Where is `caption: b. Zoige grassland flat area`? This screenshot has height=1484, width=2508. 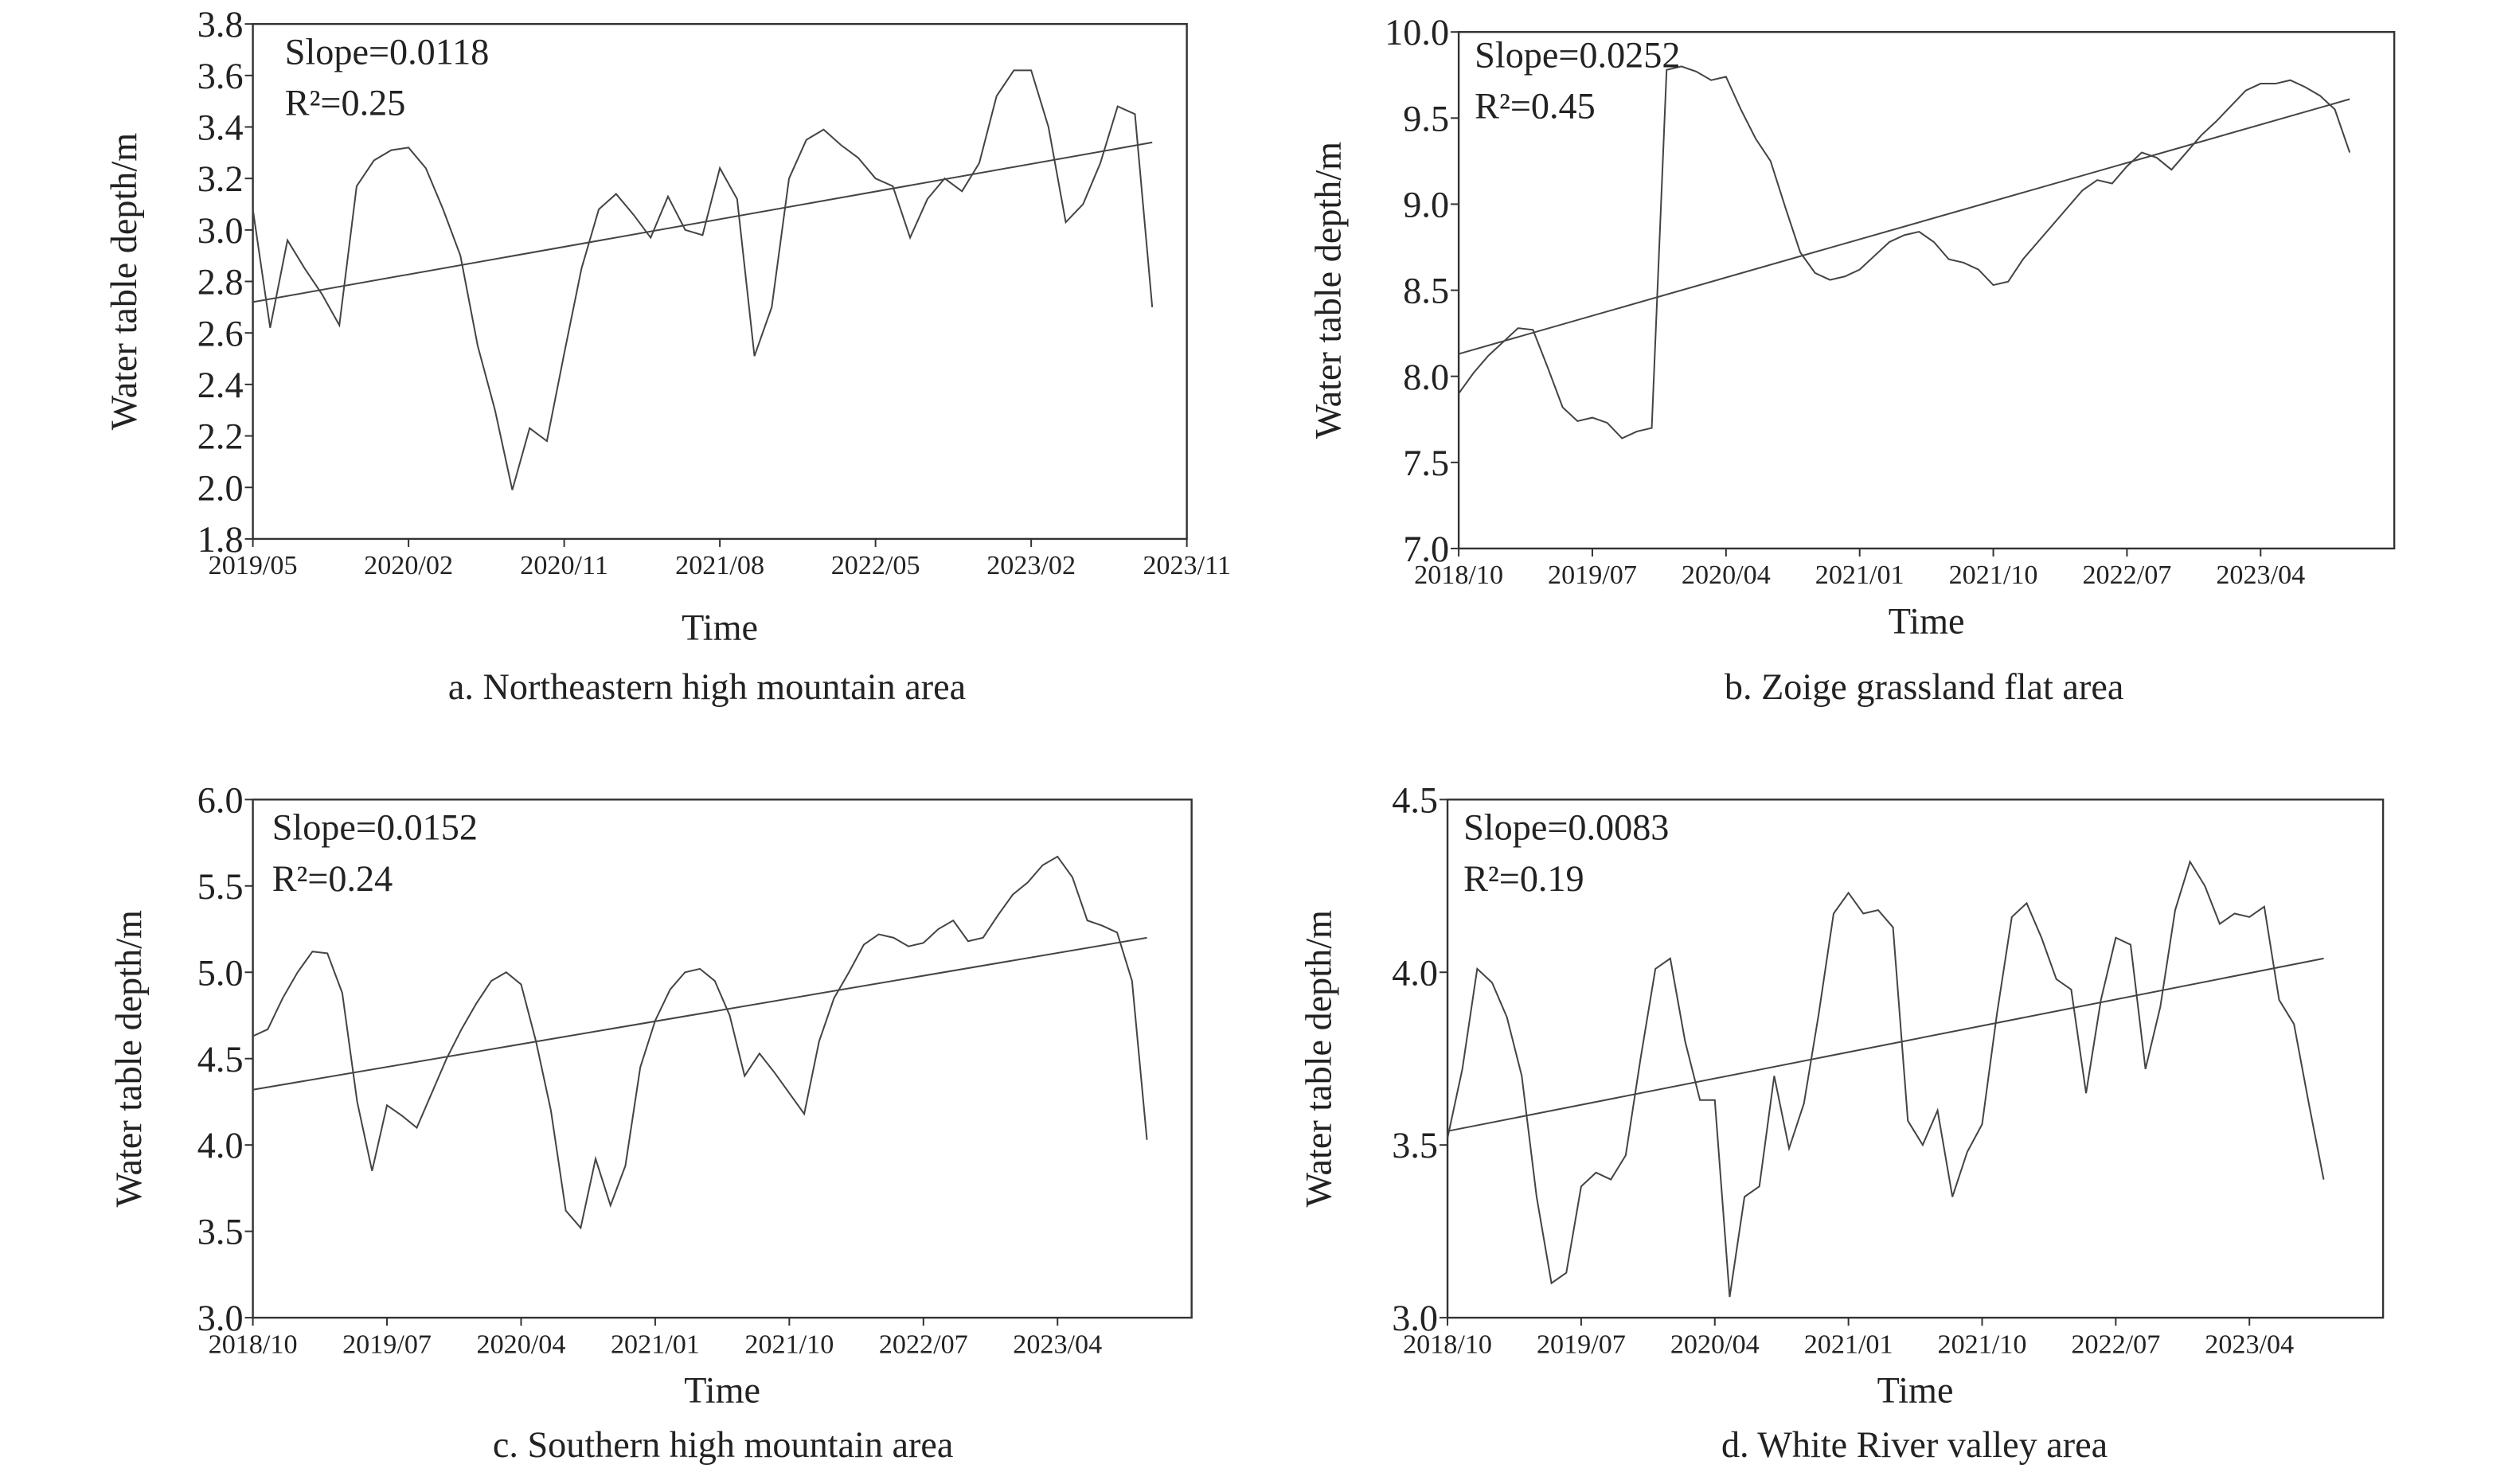
caption: b. Zoige grassland flat area is located at coordinates (1924, 686).